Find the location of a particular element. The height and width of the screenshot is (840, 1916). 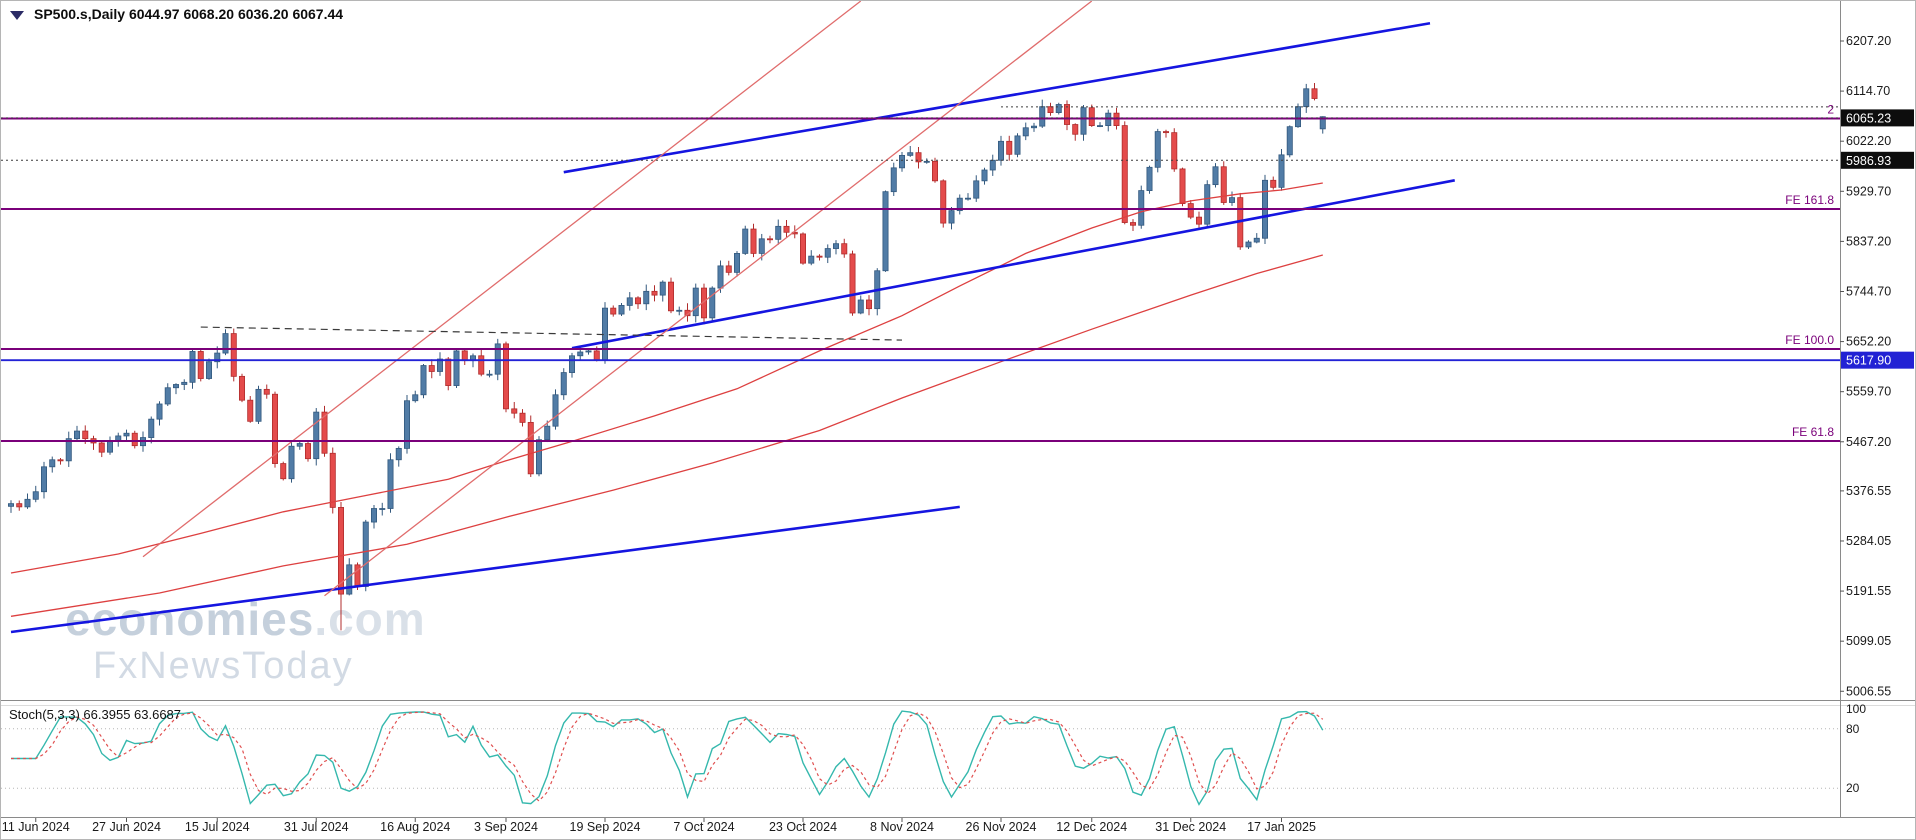

price-axis-label: 5559.70 is located at coordinates (1868, 392).